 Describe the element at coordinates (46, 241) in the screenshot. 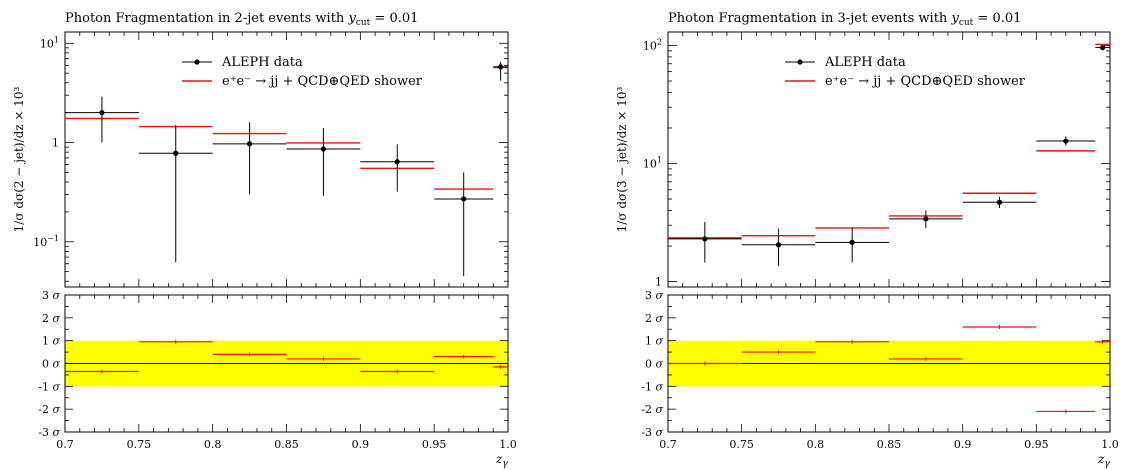

I see `y-tick-label: 10⁻¹` at that location.